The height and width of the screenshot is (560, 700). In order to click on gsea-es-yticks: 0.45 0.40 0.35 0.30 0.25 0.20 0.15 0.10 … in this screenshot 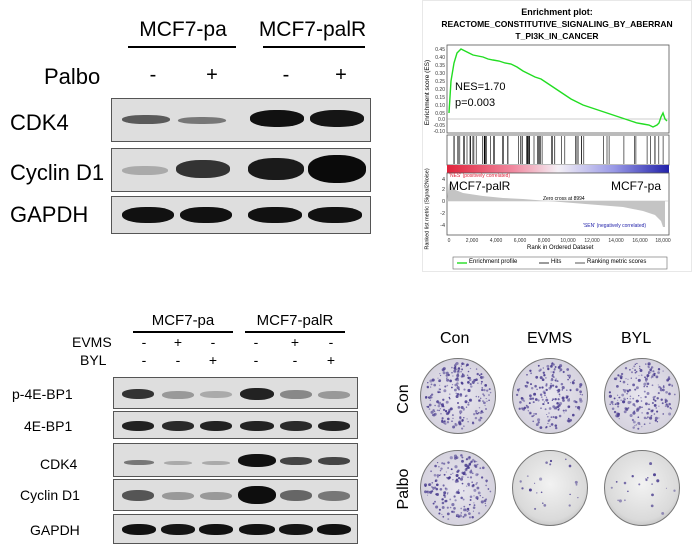, I will do `click(440, 91)`.